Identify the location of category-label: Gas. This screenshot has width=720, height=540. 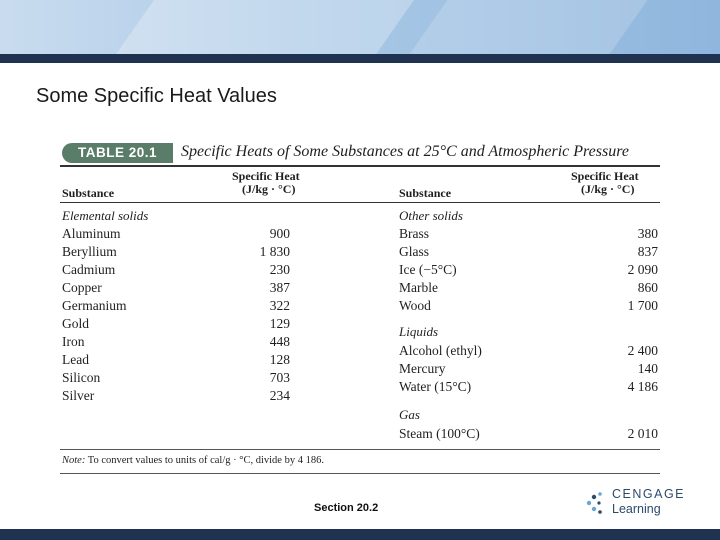
(528, 415).